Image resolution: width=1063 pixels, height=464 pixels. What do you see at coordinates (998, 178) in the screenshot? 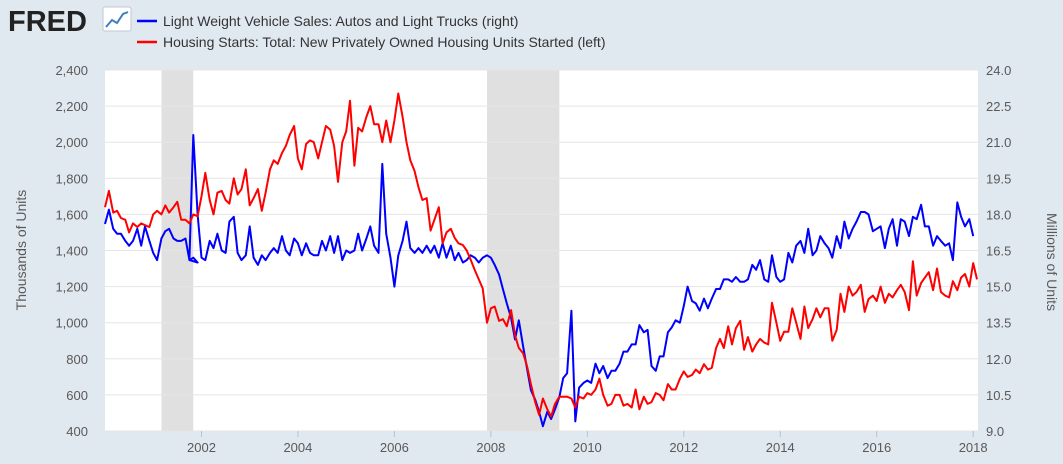
I see `right-tick-label: 19.5` at bounding box center [998, 178].